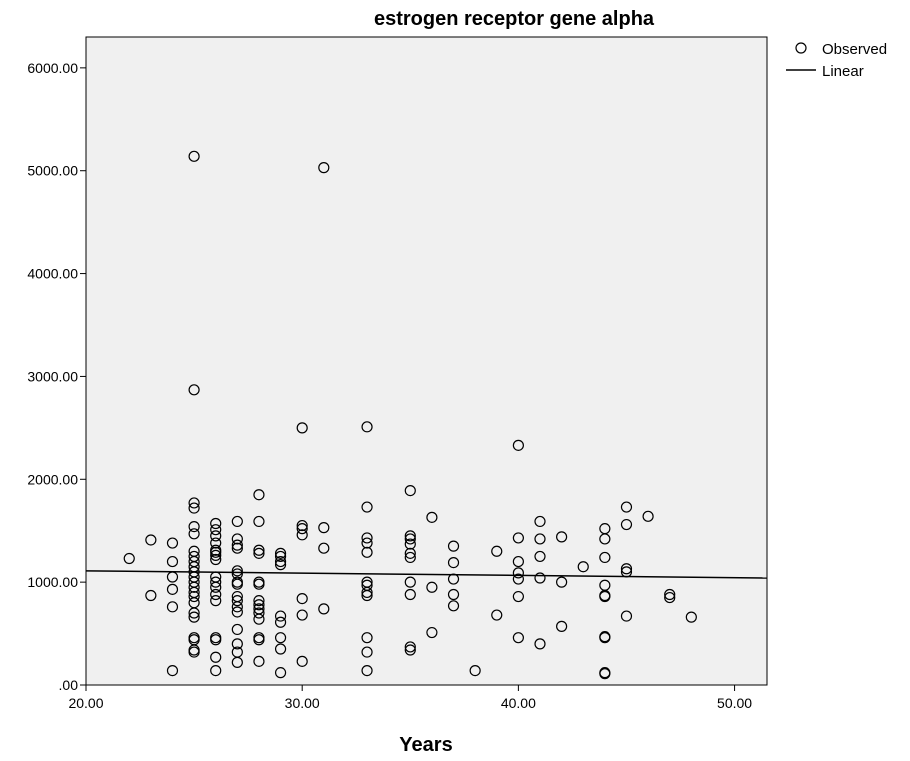 Image resolution: width=910 pixels, height=761 pixels. I want to click on x-axis-label: Years, so click(425, 745).